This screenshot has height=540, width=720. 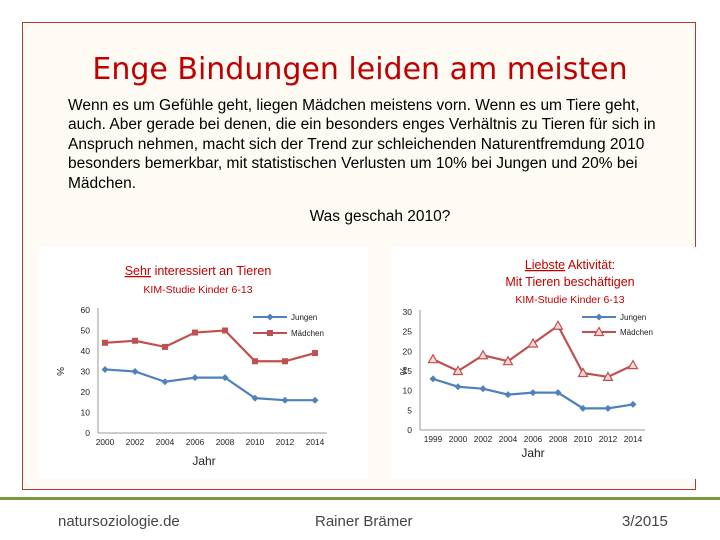 I want to click on y-tick-label: 60, so click(x=86, y=310).